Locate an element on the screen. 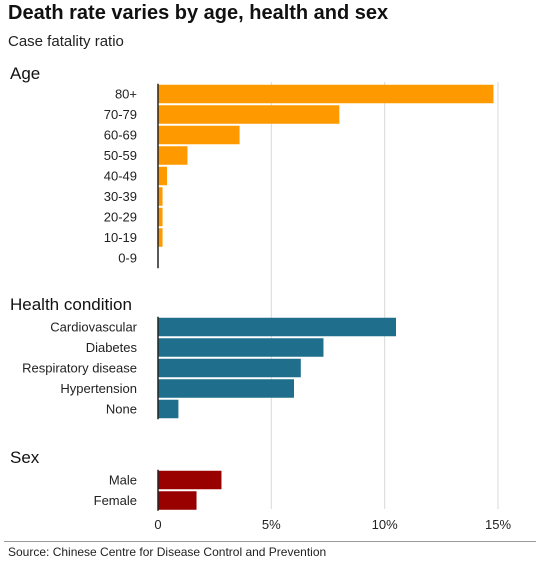  x-tick-label: 5% is located at coordinates (271, 524).